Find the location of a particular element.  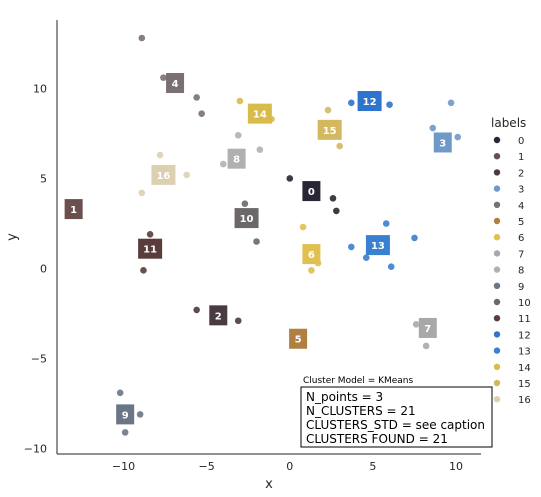

cluster-center-marker: 9 is located at coordinates (125, 414).